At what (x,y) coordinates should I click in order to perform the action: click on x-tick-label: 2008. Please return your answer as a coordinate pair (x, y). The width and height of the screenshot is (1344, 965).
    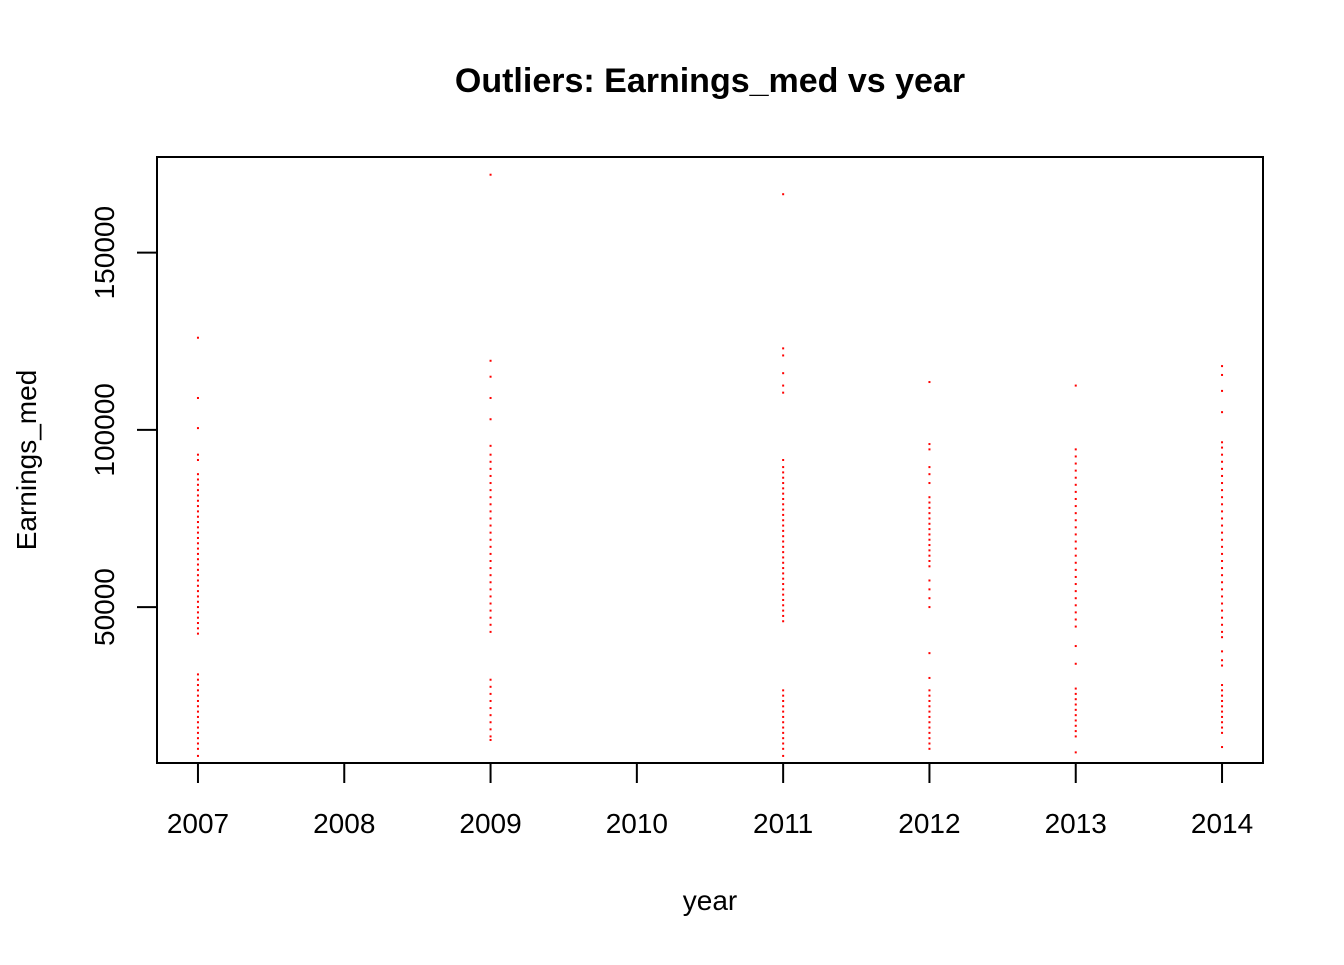
    Looking at the image, I should click on (344, 823).